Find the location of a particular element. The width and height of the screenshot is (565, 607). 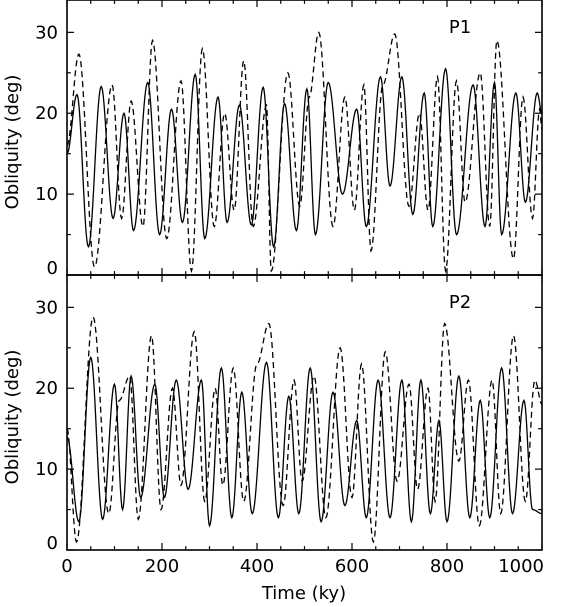

x-tick-label-p2-200: 200 is located at coordinates (162, 566).